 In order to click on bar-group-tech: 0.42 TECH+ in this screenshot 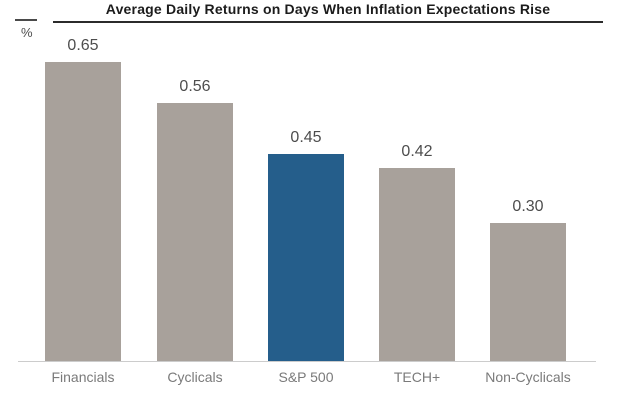, I will do `click(417, 200)`.